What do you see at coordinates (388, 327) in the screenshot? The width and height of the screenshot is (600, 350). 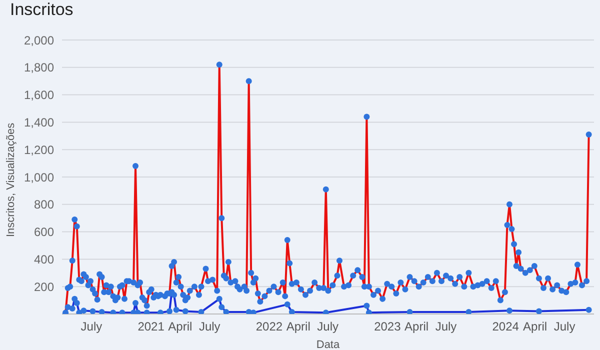 I see `x-tick-label: 2023` at bounding box center [388, 327].